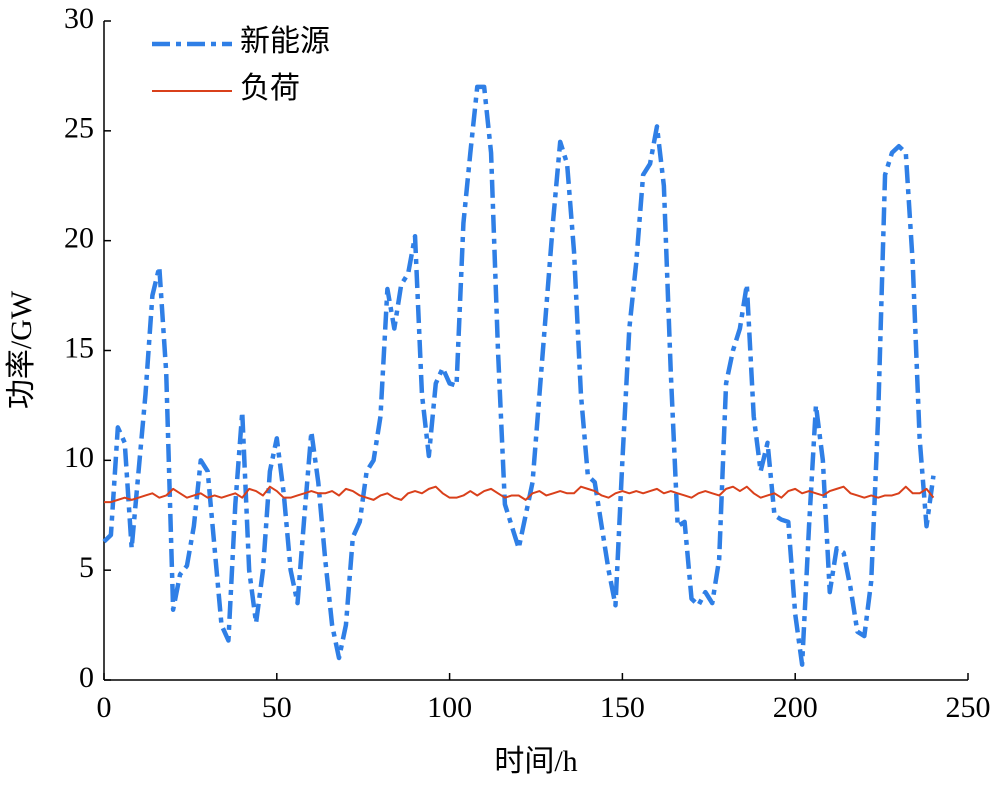 The width and height of the screenshot is (1000, 789). What do you see at coordinates (622, 707) in the screenshot?
I see `x-tick-label: 150` at bounding box center [622, 707].